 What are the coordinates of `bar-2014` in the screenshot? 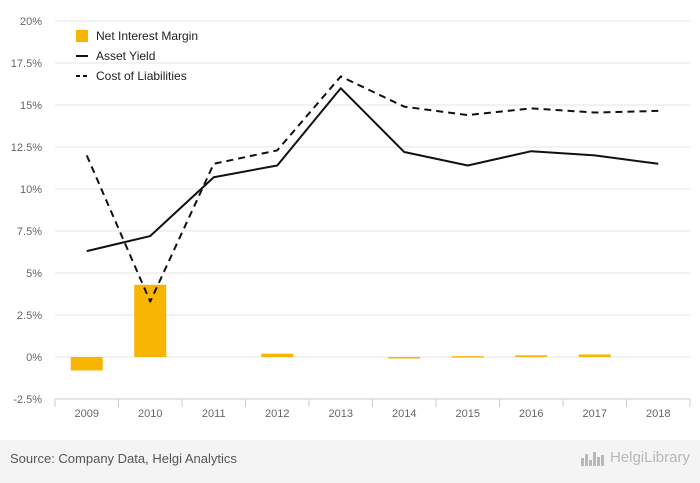 It's located at (404, 358).